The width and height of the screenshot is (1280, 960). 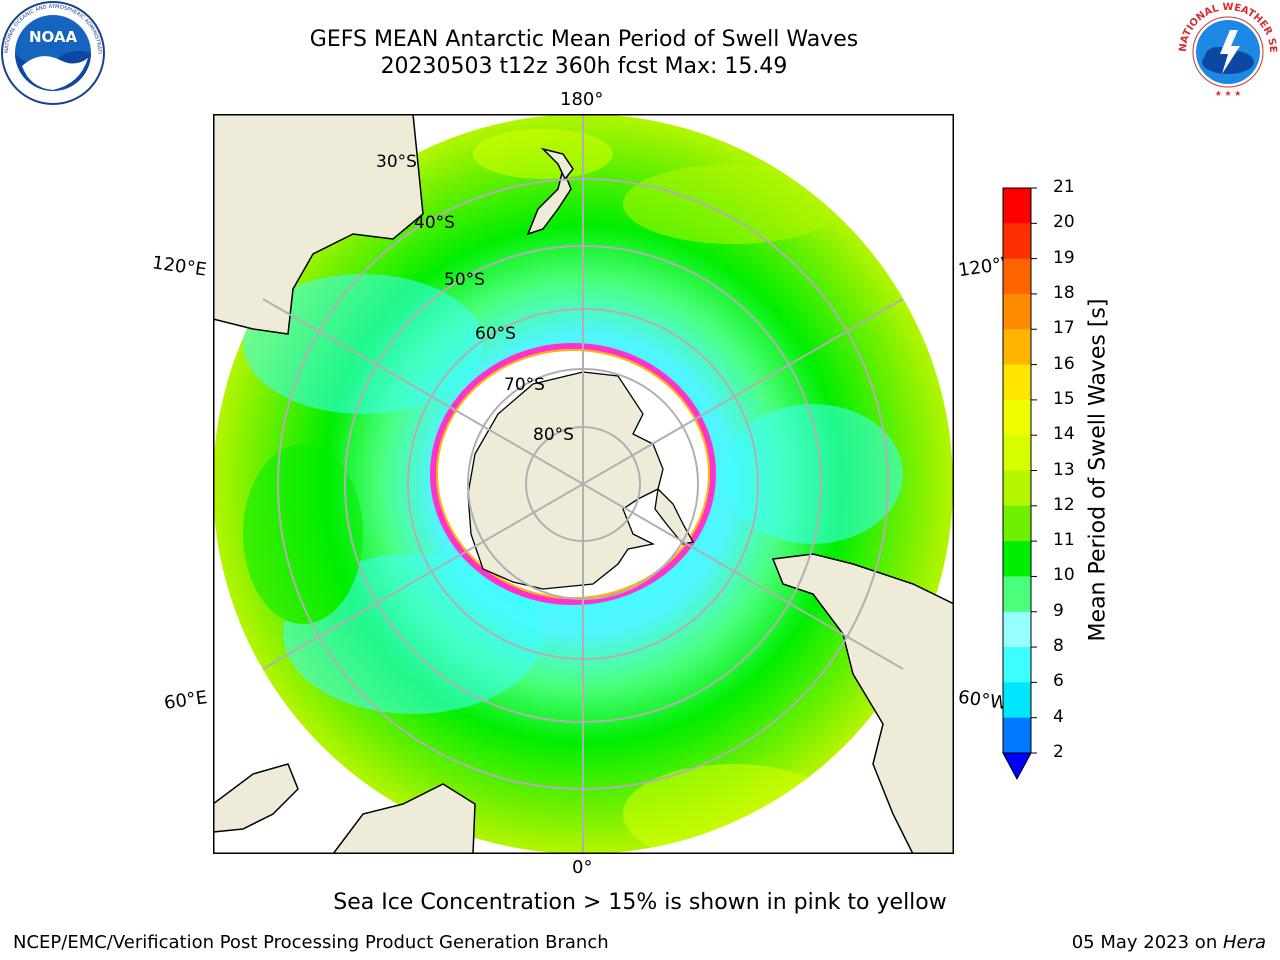 What do you see at coordinates (464, 280) in the screenshot?
I see `lat-label-50s: 50°S` at bounding box center [464, 280].